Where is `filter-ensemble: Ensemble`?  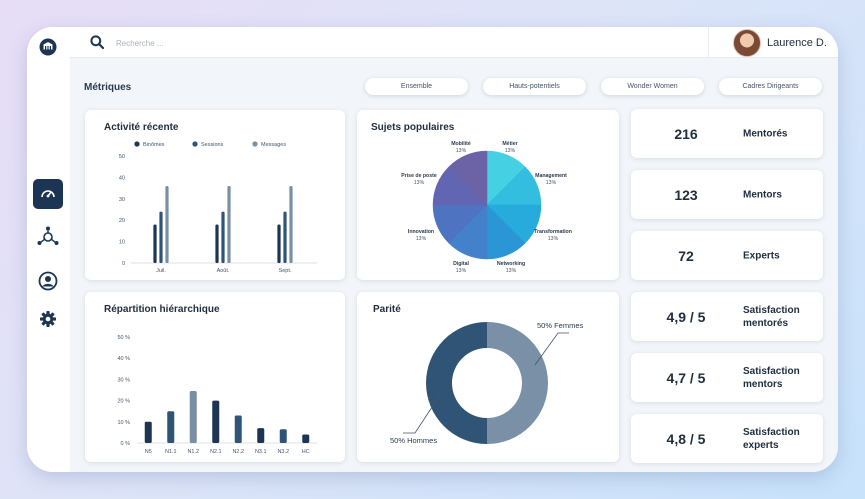
filter-ensemble: Ensemble is located at coordinates (416, 86).